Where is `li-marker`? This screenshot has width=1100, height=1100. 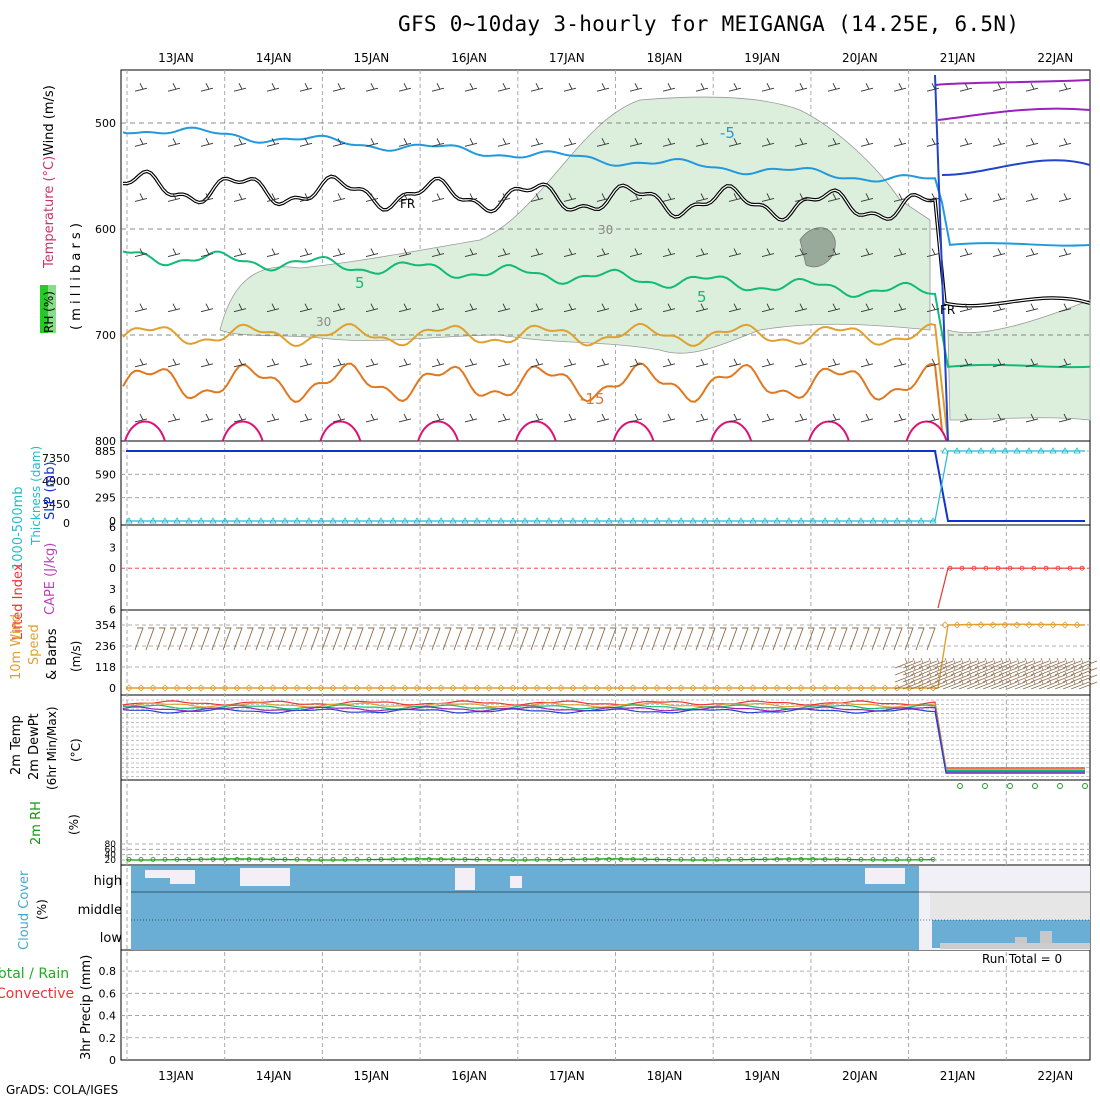
li-marker is located at coordinates (974, 568).